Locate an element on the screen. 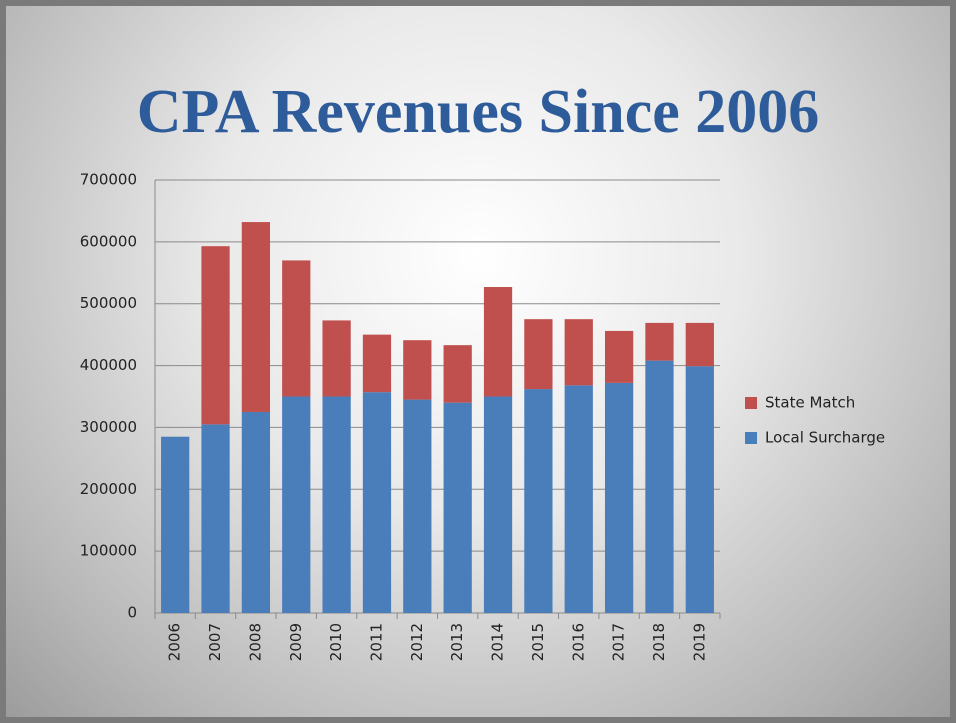 The width and height of the screenshot is (956, 723). x-tick-label: 2018 is located at coordinates (659, 642).